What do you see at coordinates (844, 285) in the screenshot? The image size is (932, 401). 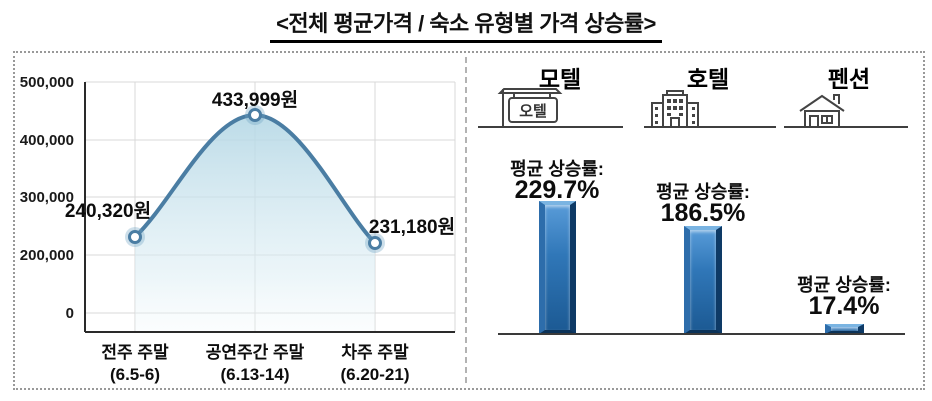 I see `pension-rate-label: 평균 상승률:` at bounding box center [844, 285].